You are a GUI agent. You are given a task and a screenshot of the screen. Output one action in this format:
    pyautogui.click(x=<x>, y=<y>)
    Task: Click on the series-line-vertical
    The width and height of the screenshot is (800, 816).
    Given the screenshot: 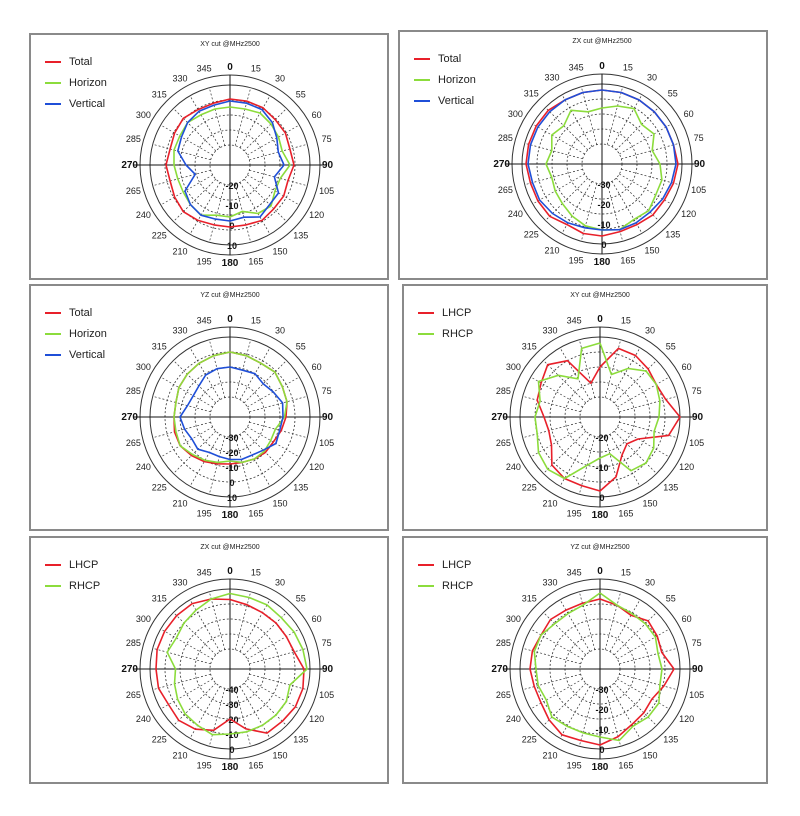 What is the action you would take?
    pyautogui.click(x=602, y=160)
    